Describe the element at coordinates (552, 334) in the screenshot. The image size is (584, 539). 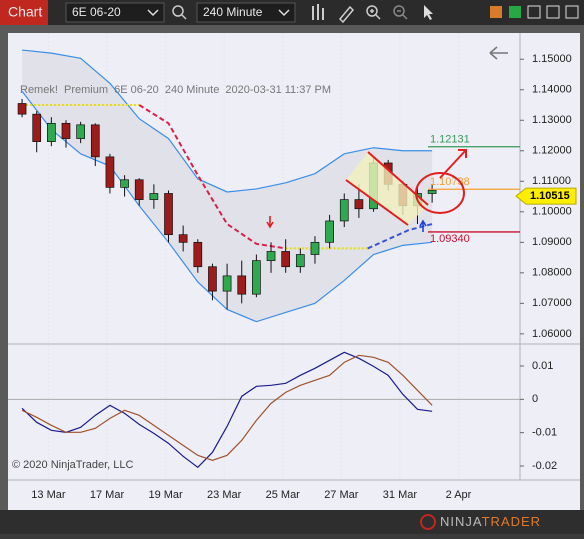
I see `y-tick-label: 1.06000` at that location.